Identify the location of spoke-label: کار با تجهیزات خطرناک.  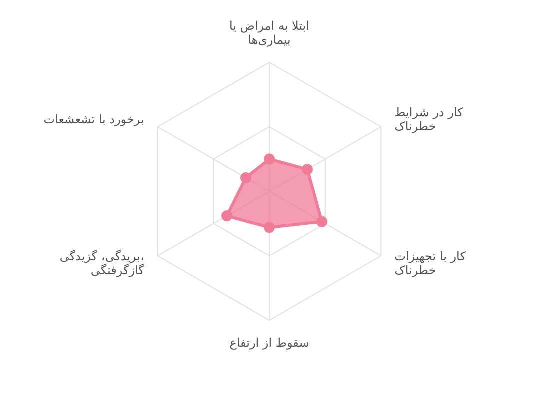
(430, 264).